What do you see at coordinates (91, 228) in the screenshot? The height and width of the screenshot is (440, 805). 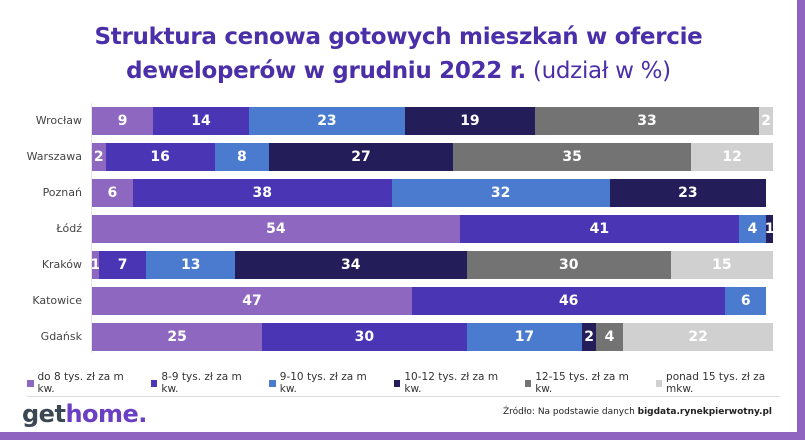 I see `category-axis` at bounding box center [91, 228].